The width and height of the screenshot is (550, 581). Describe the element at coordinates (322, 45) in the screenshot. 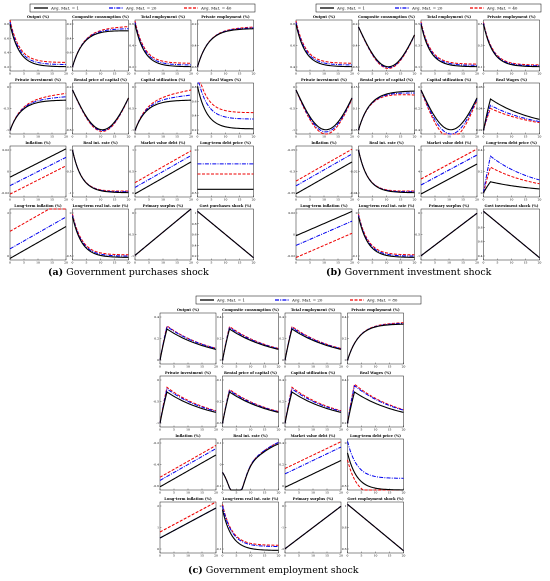

I see `panel-b-1: Output (%) 0.8 0.6 0.40 5 10 15 20` at that location.